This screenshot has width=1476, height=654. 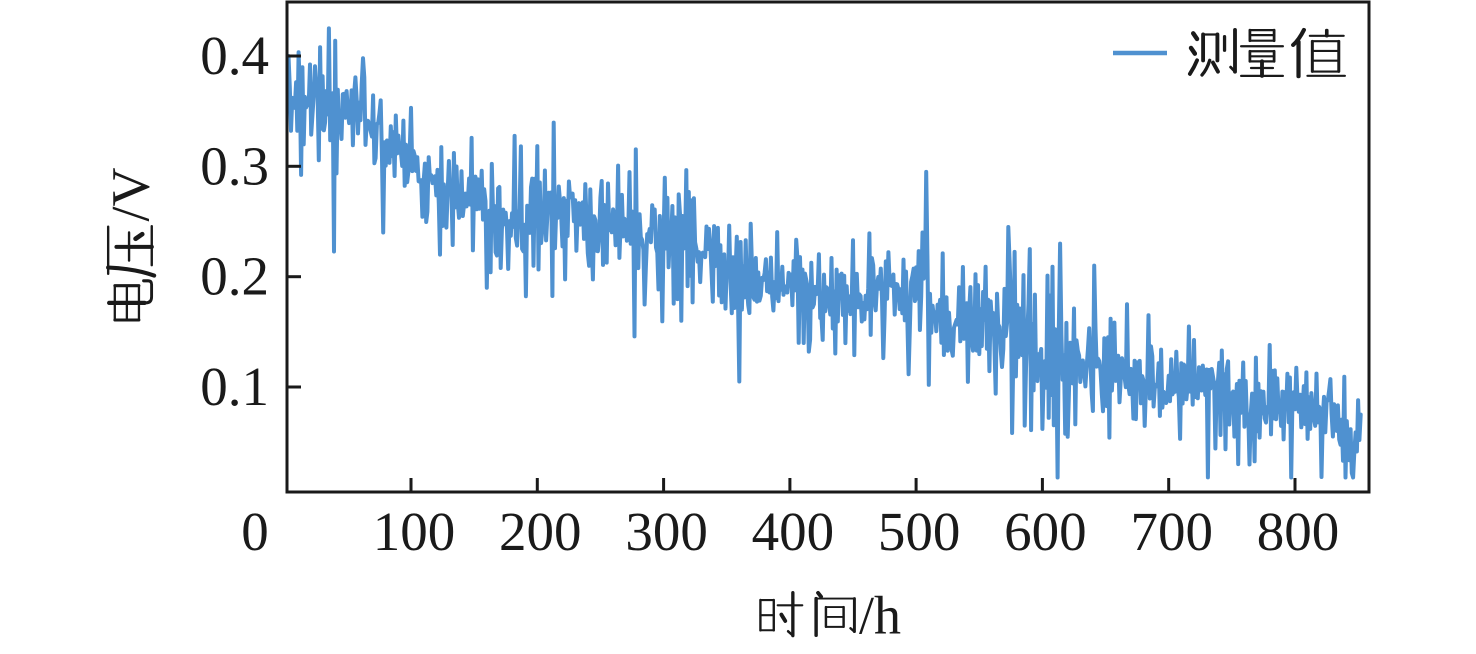 I want to click on svg-text: 300, so click(x=666, y=531).